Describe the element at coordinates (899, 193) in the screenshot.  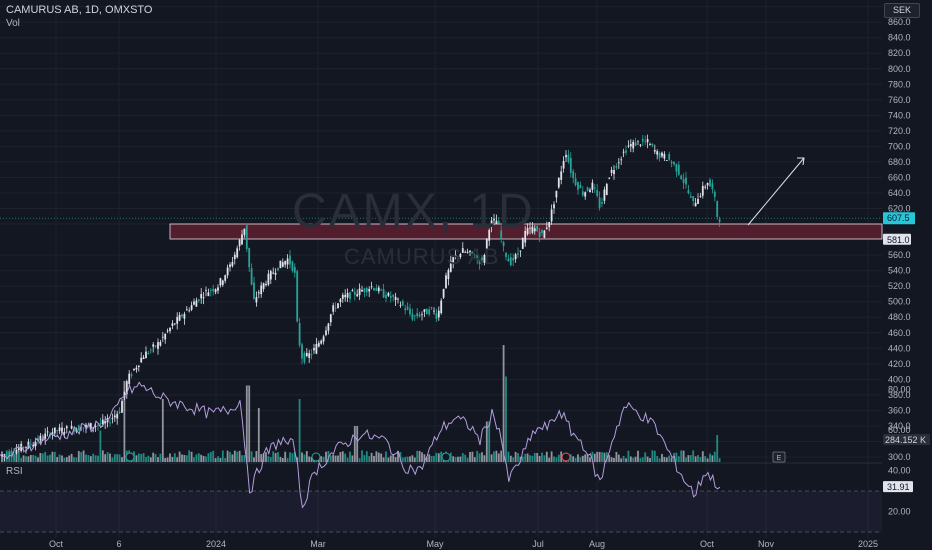
I see `price-tick-label: 640.0` at that location.